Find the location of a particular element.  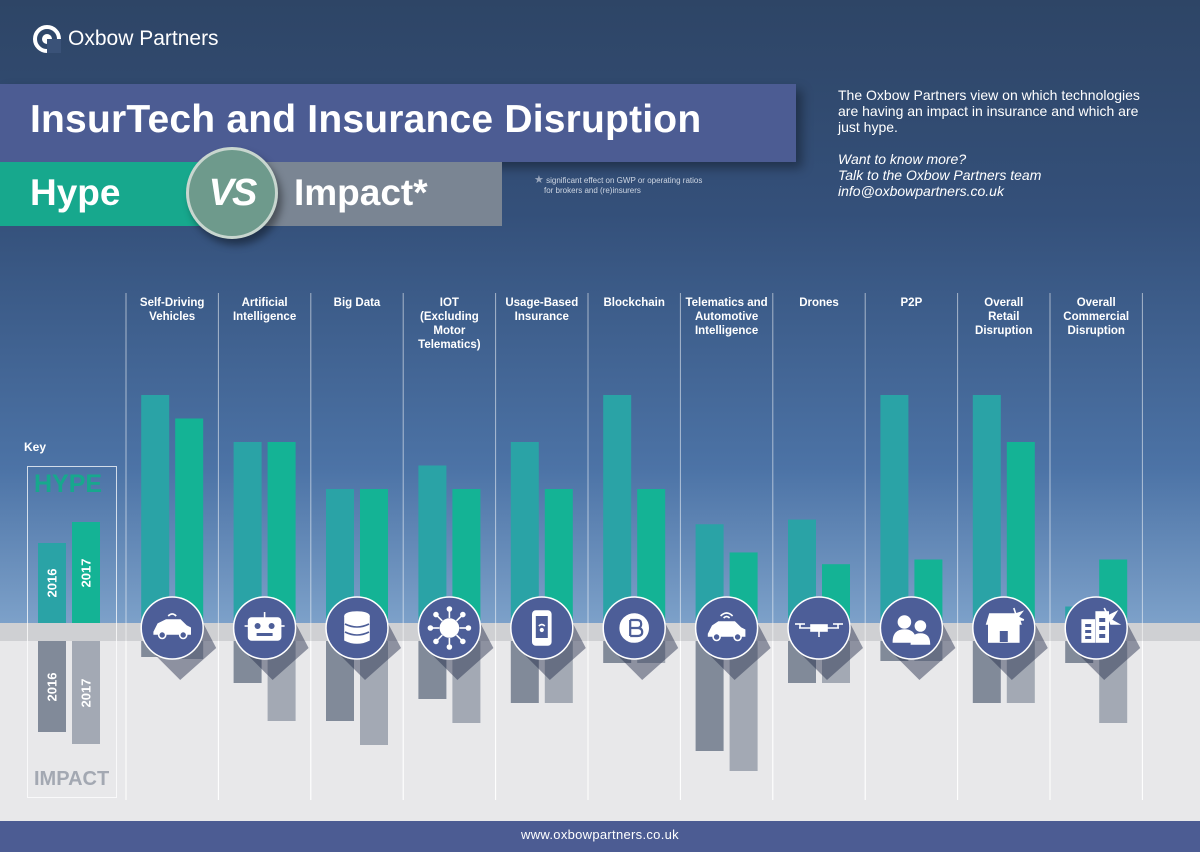

shop-icon is located at coordinates (1005, 625).